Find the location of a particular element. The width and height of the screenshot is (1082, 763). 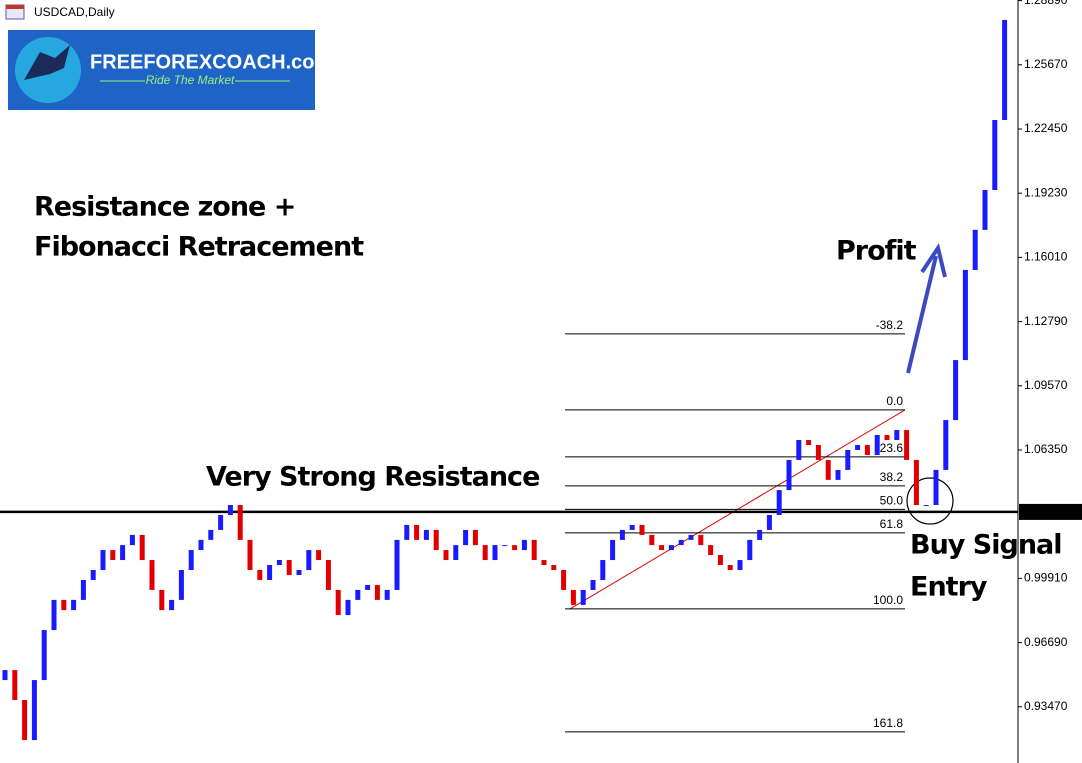

annotation: Fibonacci Retracement is located at coordinates (199, 247).